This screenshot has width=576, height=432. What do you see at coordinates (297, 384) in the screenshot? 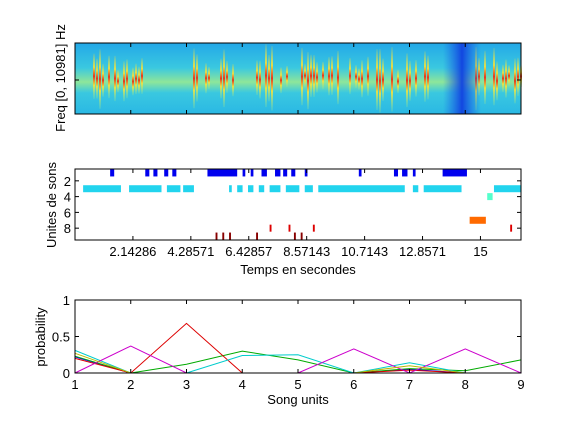
I see `probability-xtick-label: 5` at bounding box center [297, 384].